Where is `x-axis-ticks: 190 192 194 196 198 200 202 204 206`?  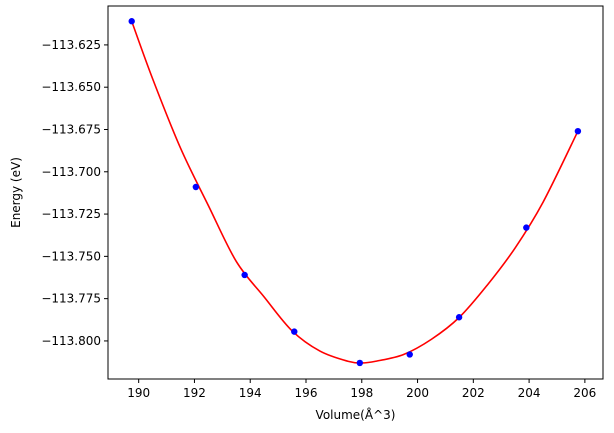
x-axis-ticks: 190 192 194 196 198 200 202 204 206 is located at coordinates (361, 389).